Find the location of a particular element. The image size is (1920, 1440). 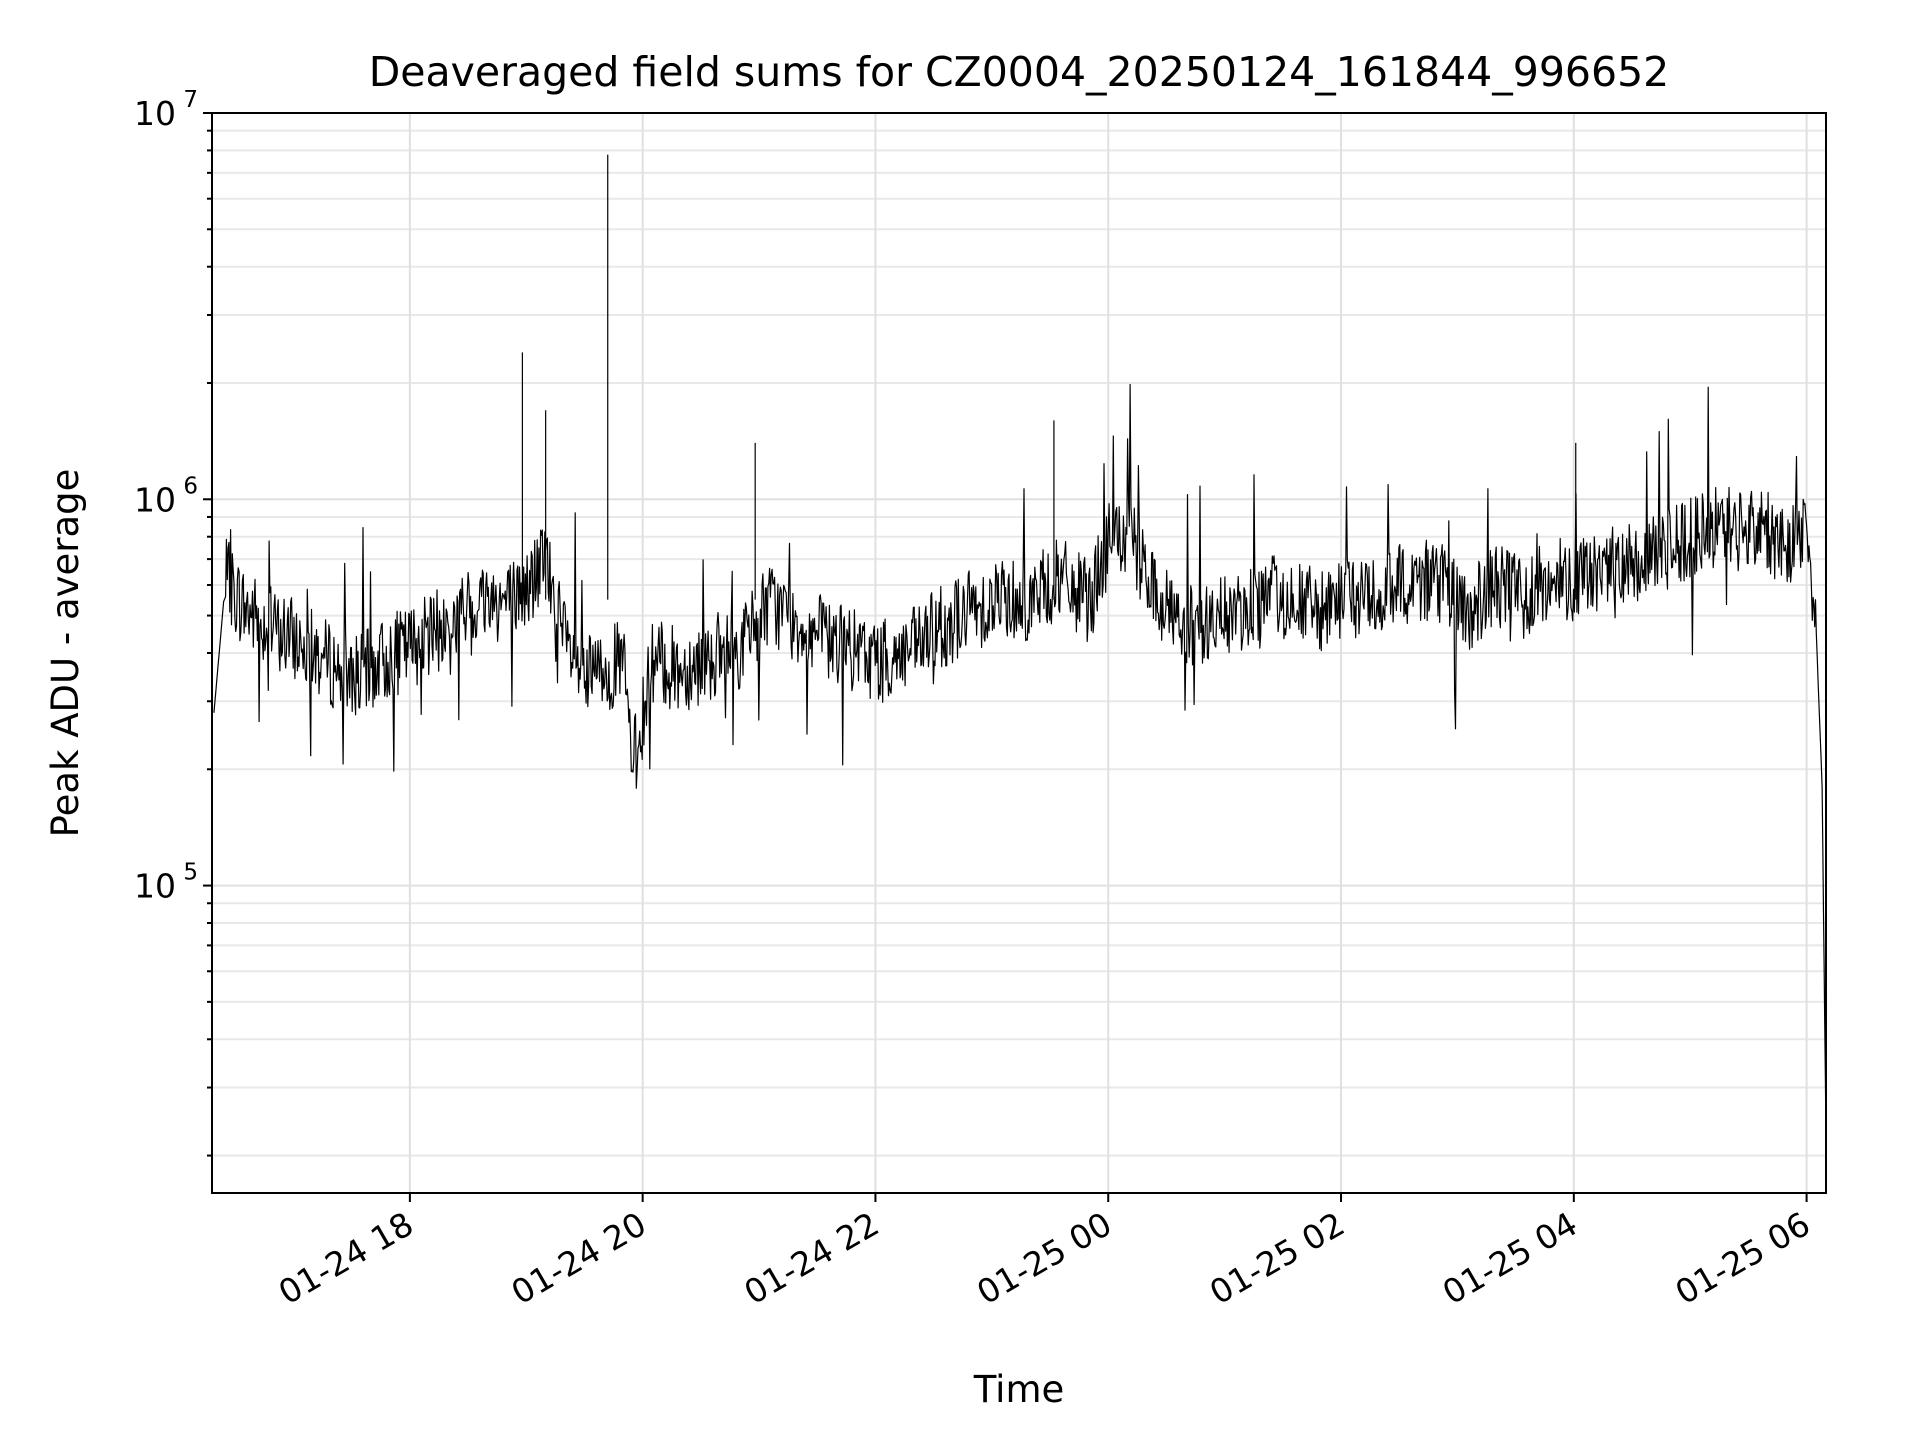

x-tick-label: 01-24 20 is located at coordinates (579, 1258).